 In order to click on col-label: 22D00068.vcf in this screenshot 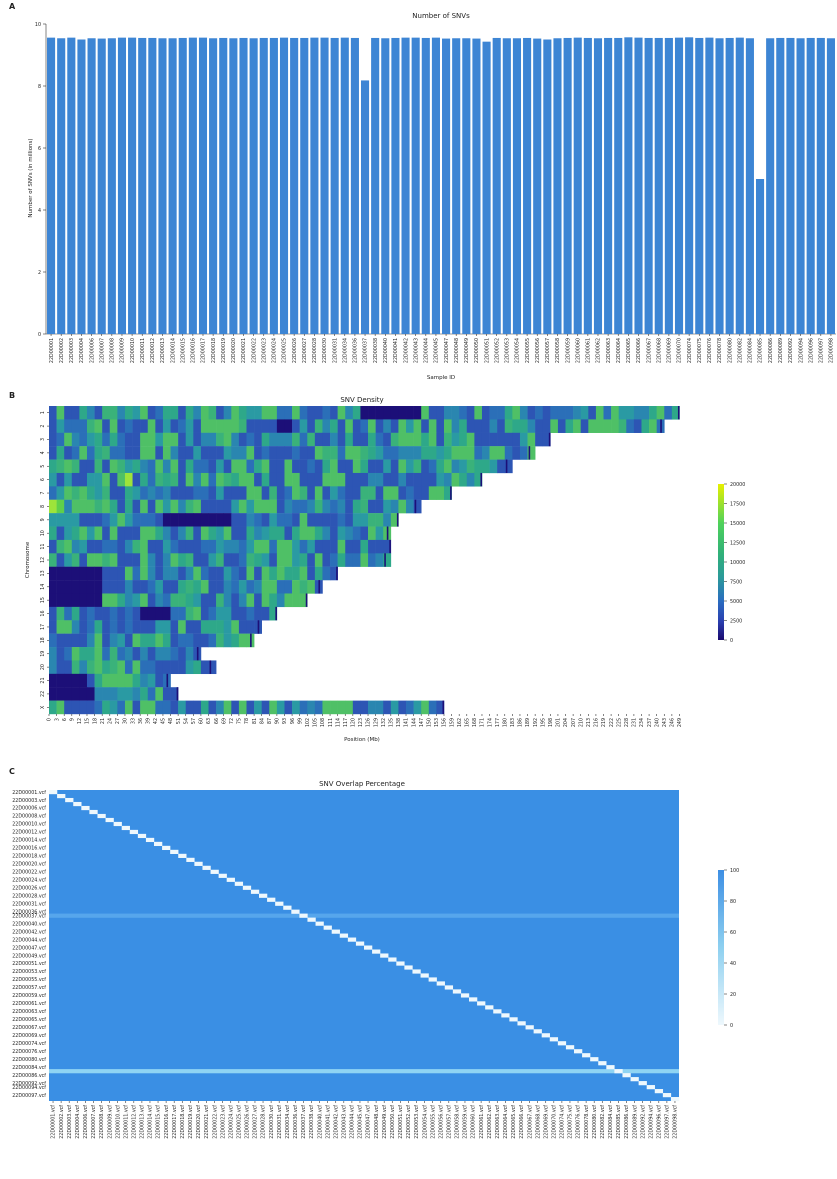, I will do `click(538, 1122)`.